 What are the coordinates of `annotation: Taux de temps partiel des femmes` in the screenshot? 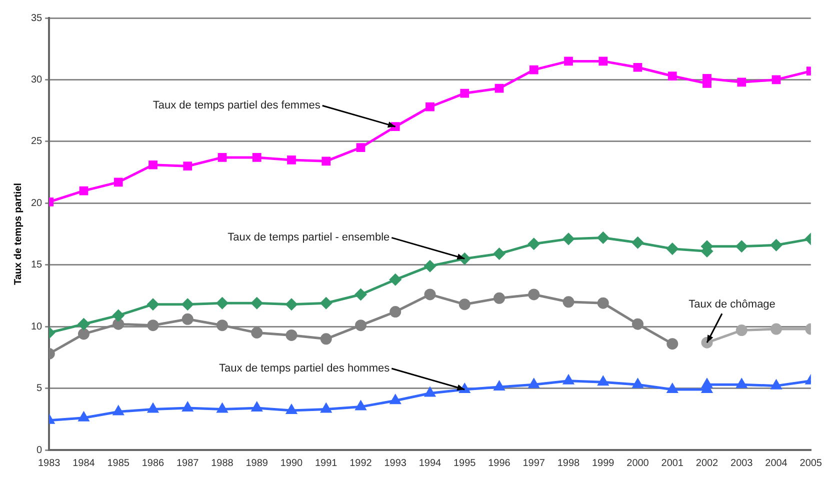 It's located at (236, 106).